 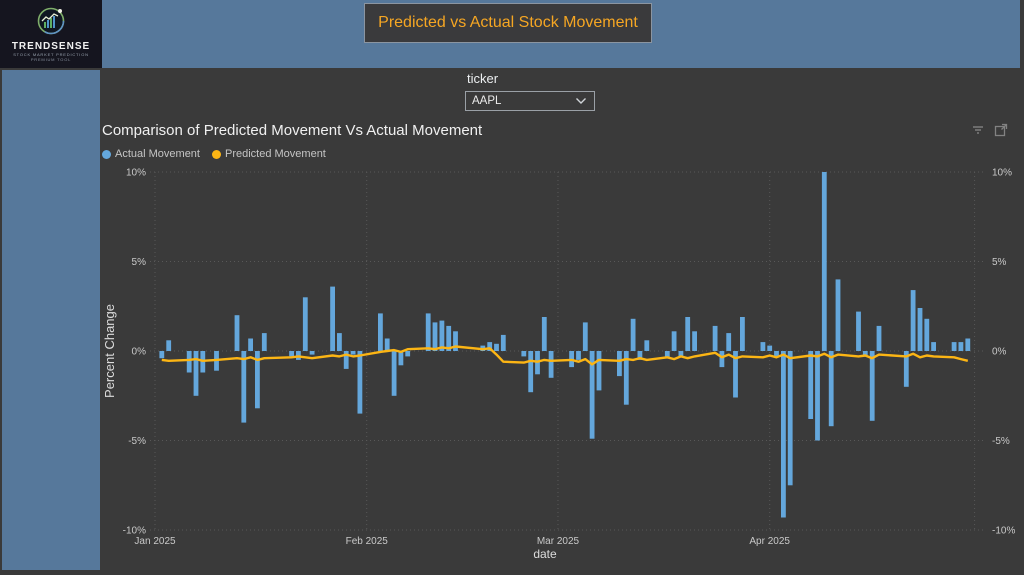 I want to click on legend-dot-predicted, so click(x=216, y=154).